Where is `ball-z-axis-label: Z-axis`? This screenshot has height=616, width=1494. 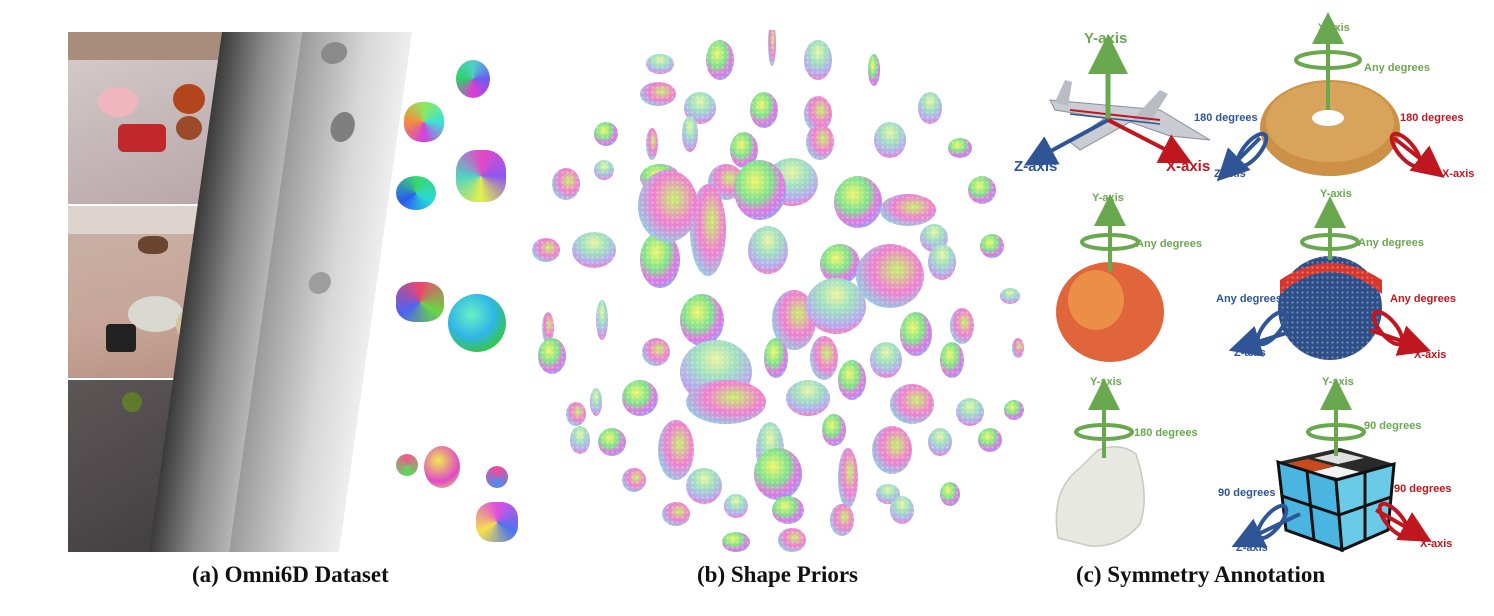
ball-z-axis-label: Z-axis is located at coordinates (1250, 353).